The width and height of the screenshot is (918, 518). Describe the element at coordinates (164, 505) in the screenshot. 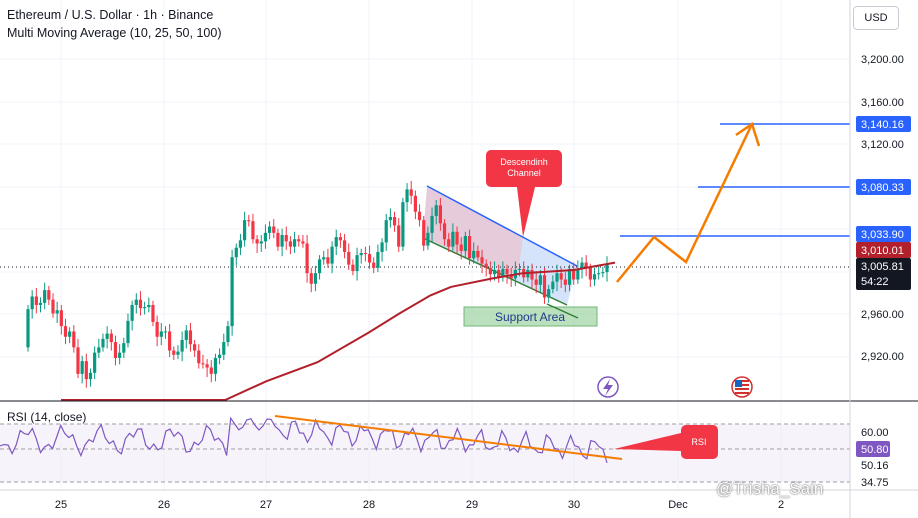

I see `time-tick: 26` at that location.